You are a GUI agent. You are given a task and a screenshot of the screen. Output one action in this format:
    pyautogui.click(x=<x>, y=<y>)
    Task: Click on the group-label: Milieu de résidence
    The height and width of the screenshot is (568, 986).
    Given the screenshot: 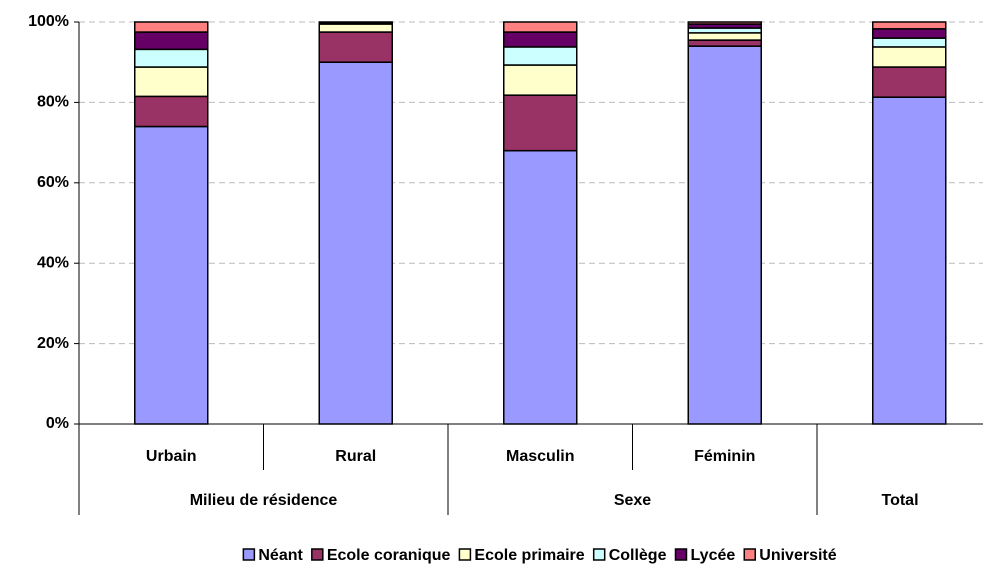 What is the action you would take?
    pyautogui.click(x=264, y=500)
    